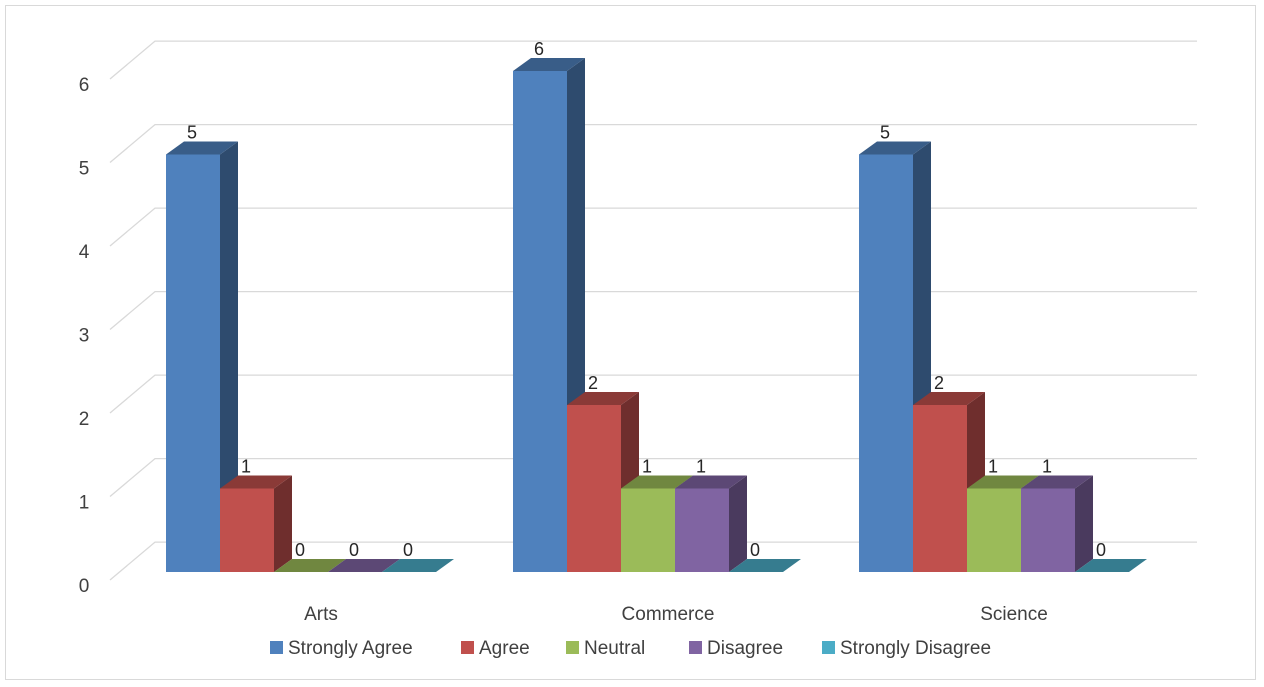  I want to click on legend-item-strongly-agree: Strongly Agree, so click(341, 648).